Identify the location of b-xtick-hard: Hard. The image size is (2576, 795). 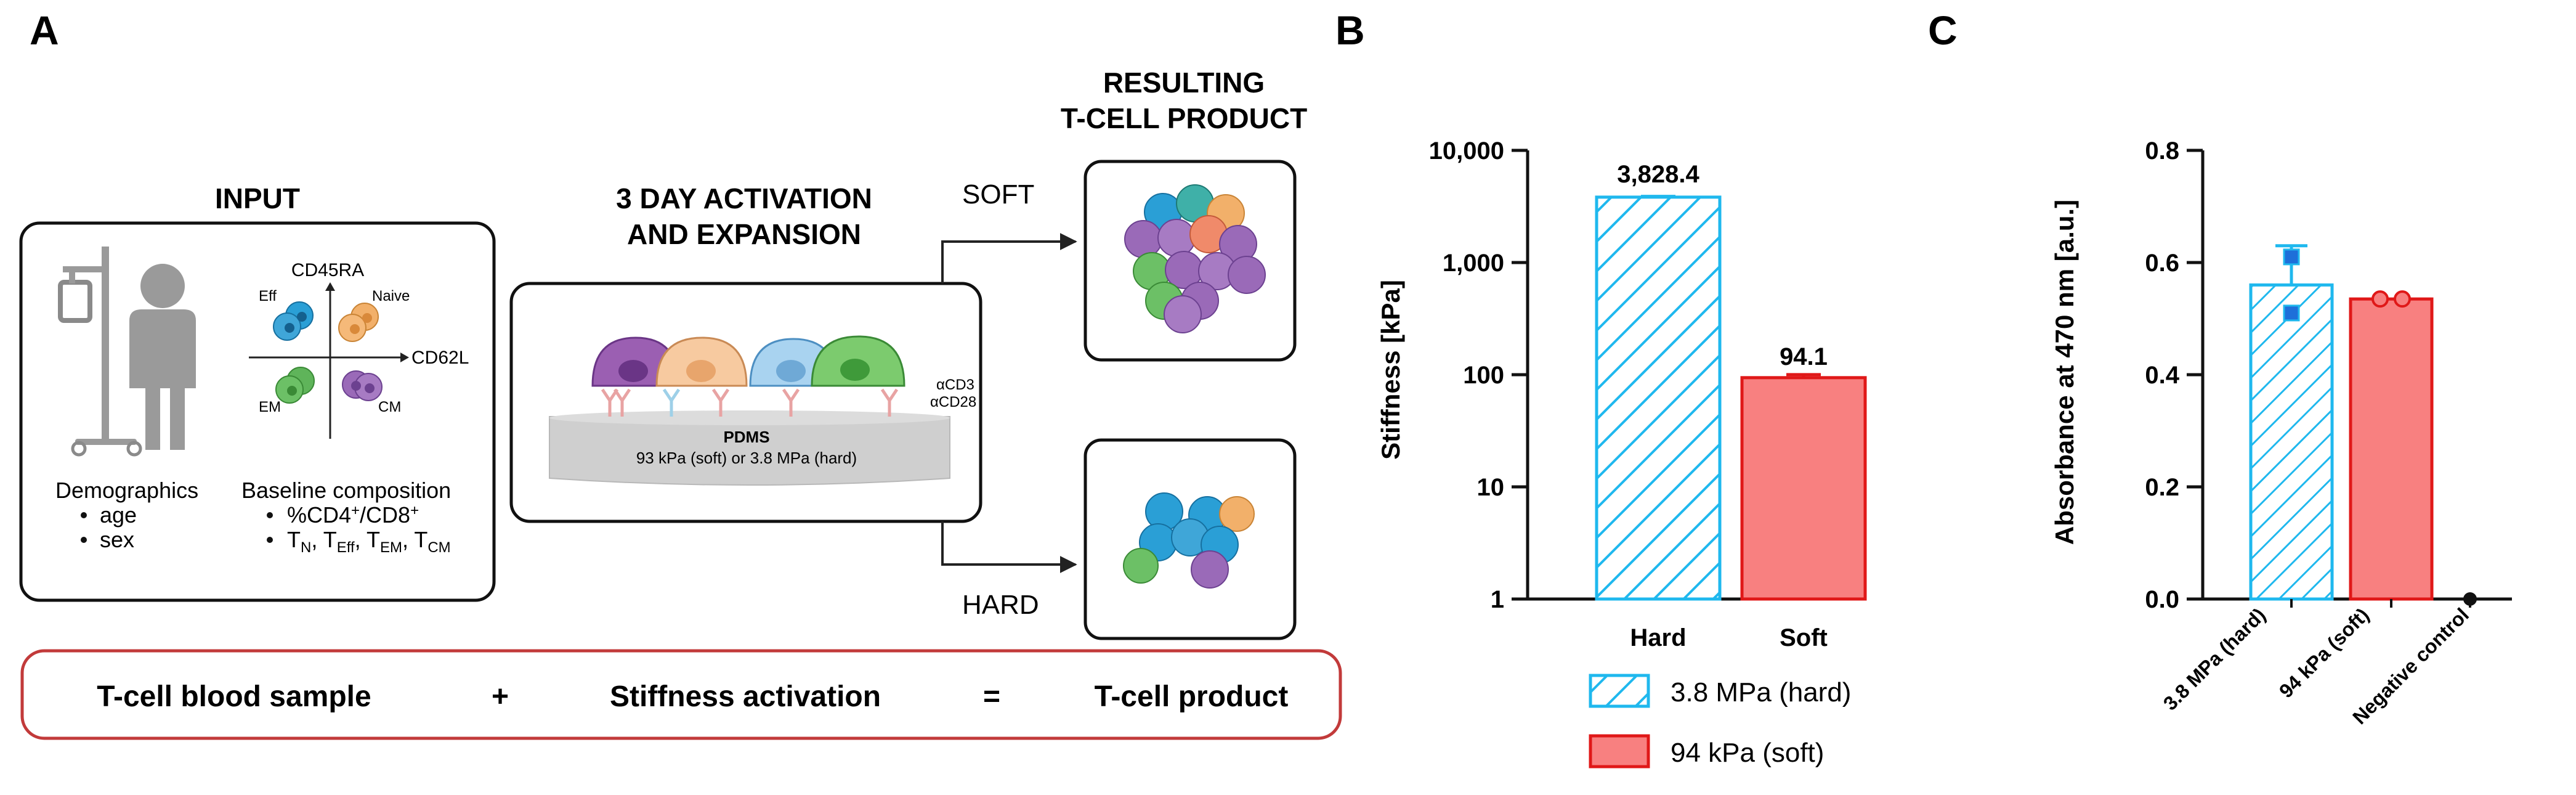
(1658, 637).